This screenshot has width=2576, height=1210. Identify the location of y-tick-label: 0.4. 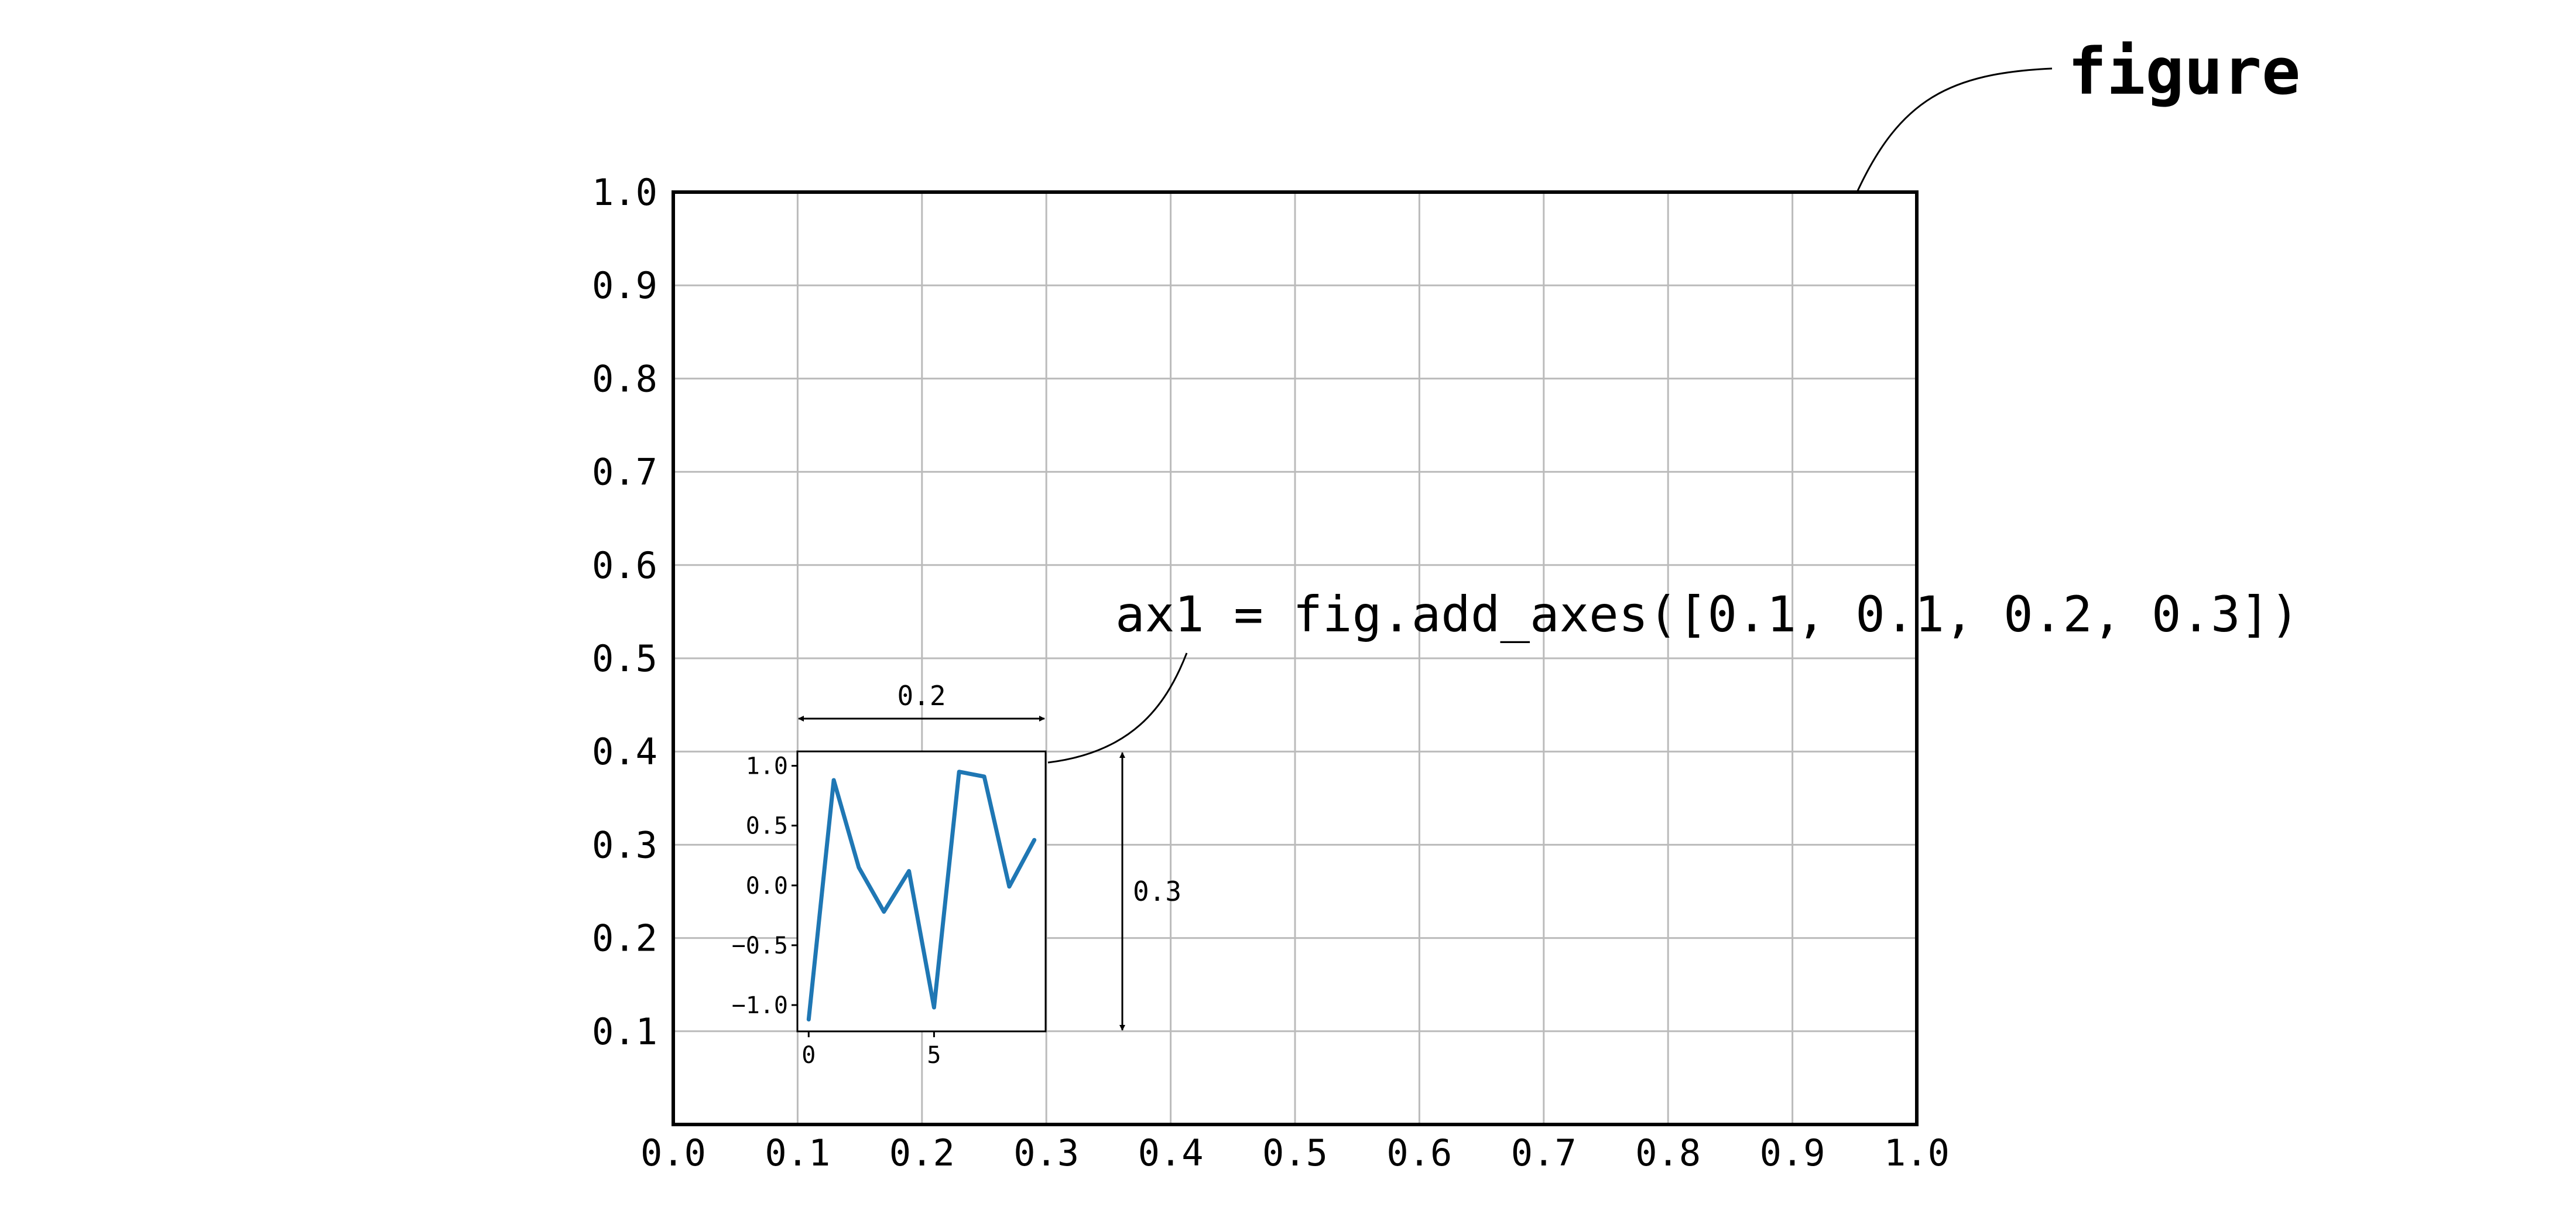
(624, 751).